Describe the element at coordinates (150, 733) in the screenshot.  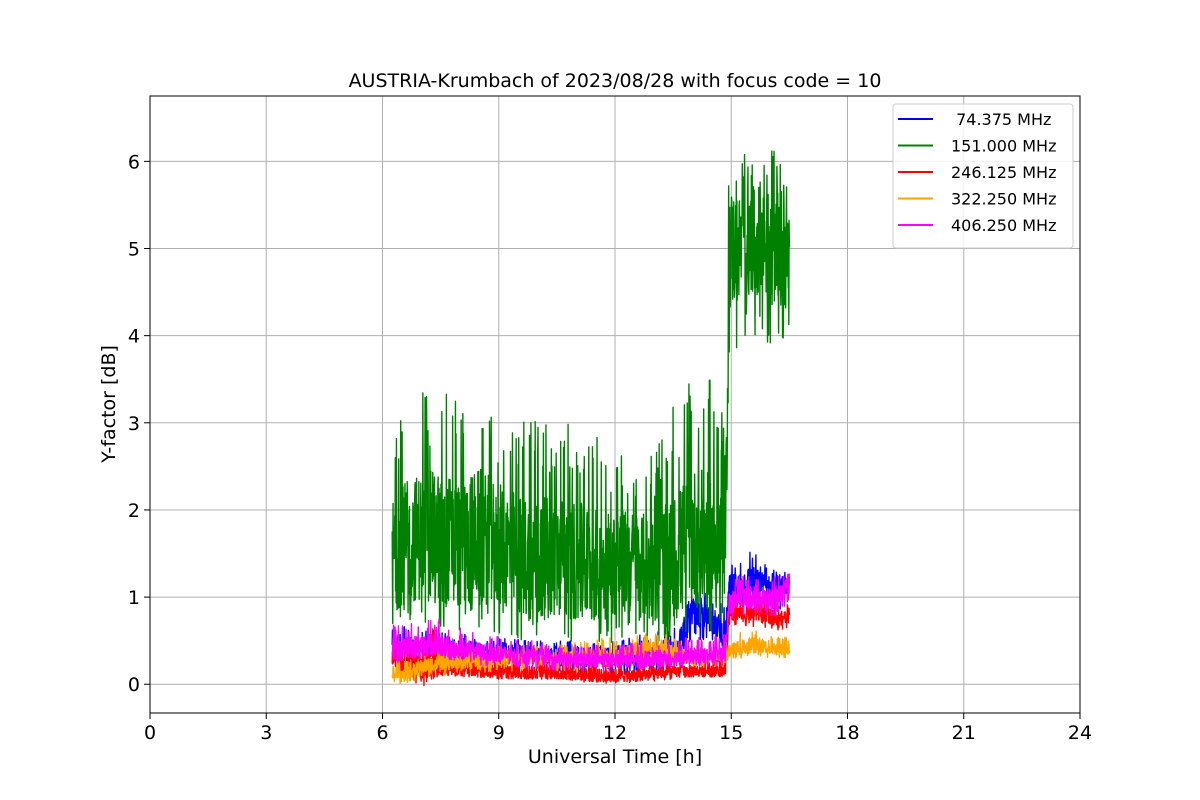
I see `x-tick-label: 0` at that location.